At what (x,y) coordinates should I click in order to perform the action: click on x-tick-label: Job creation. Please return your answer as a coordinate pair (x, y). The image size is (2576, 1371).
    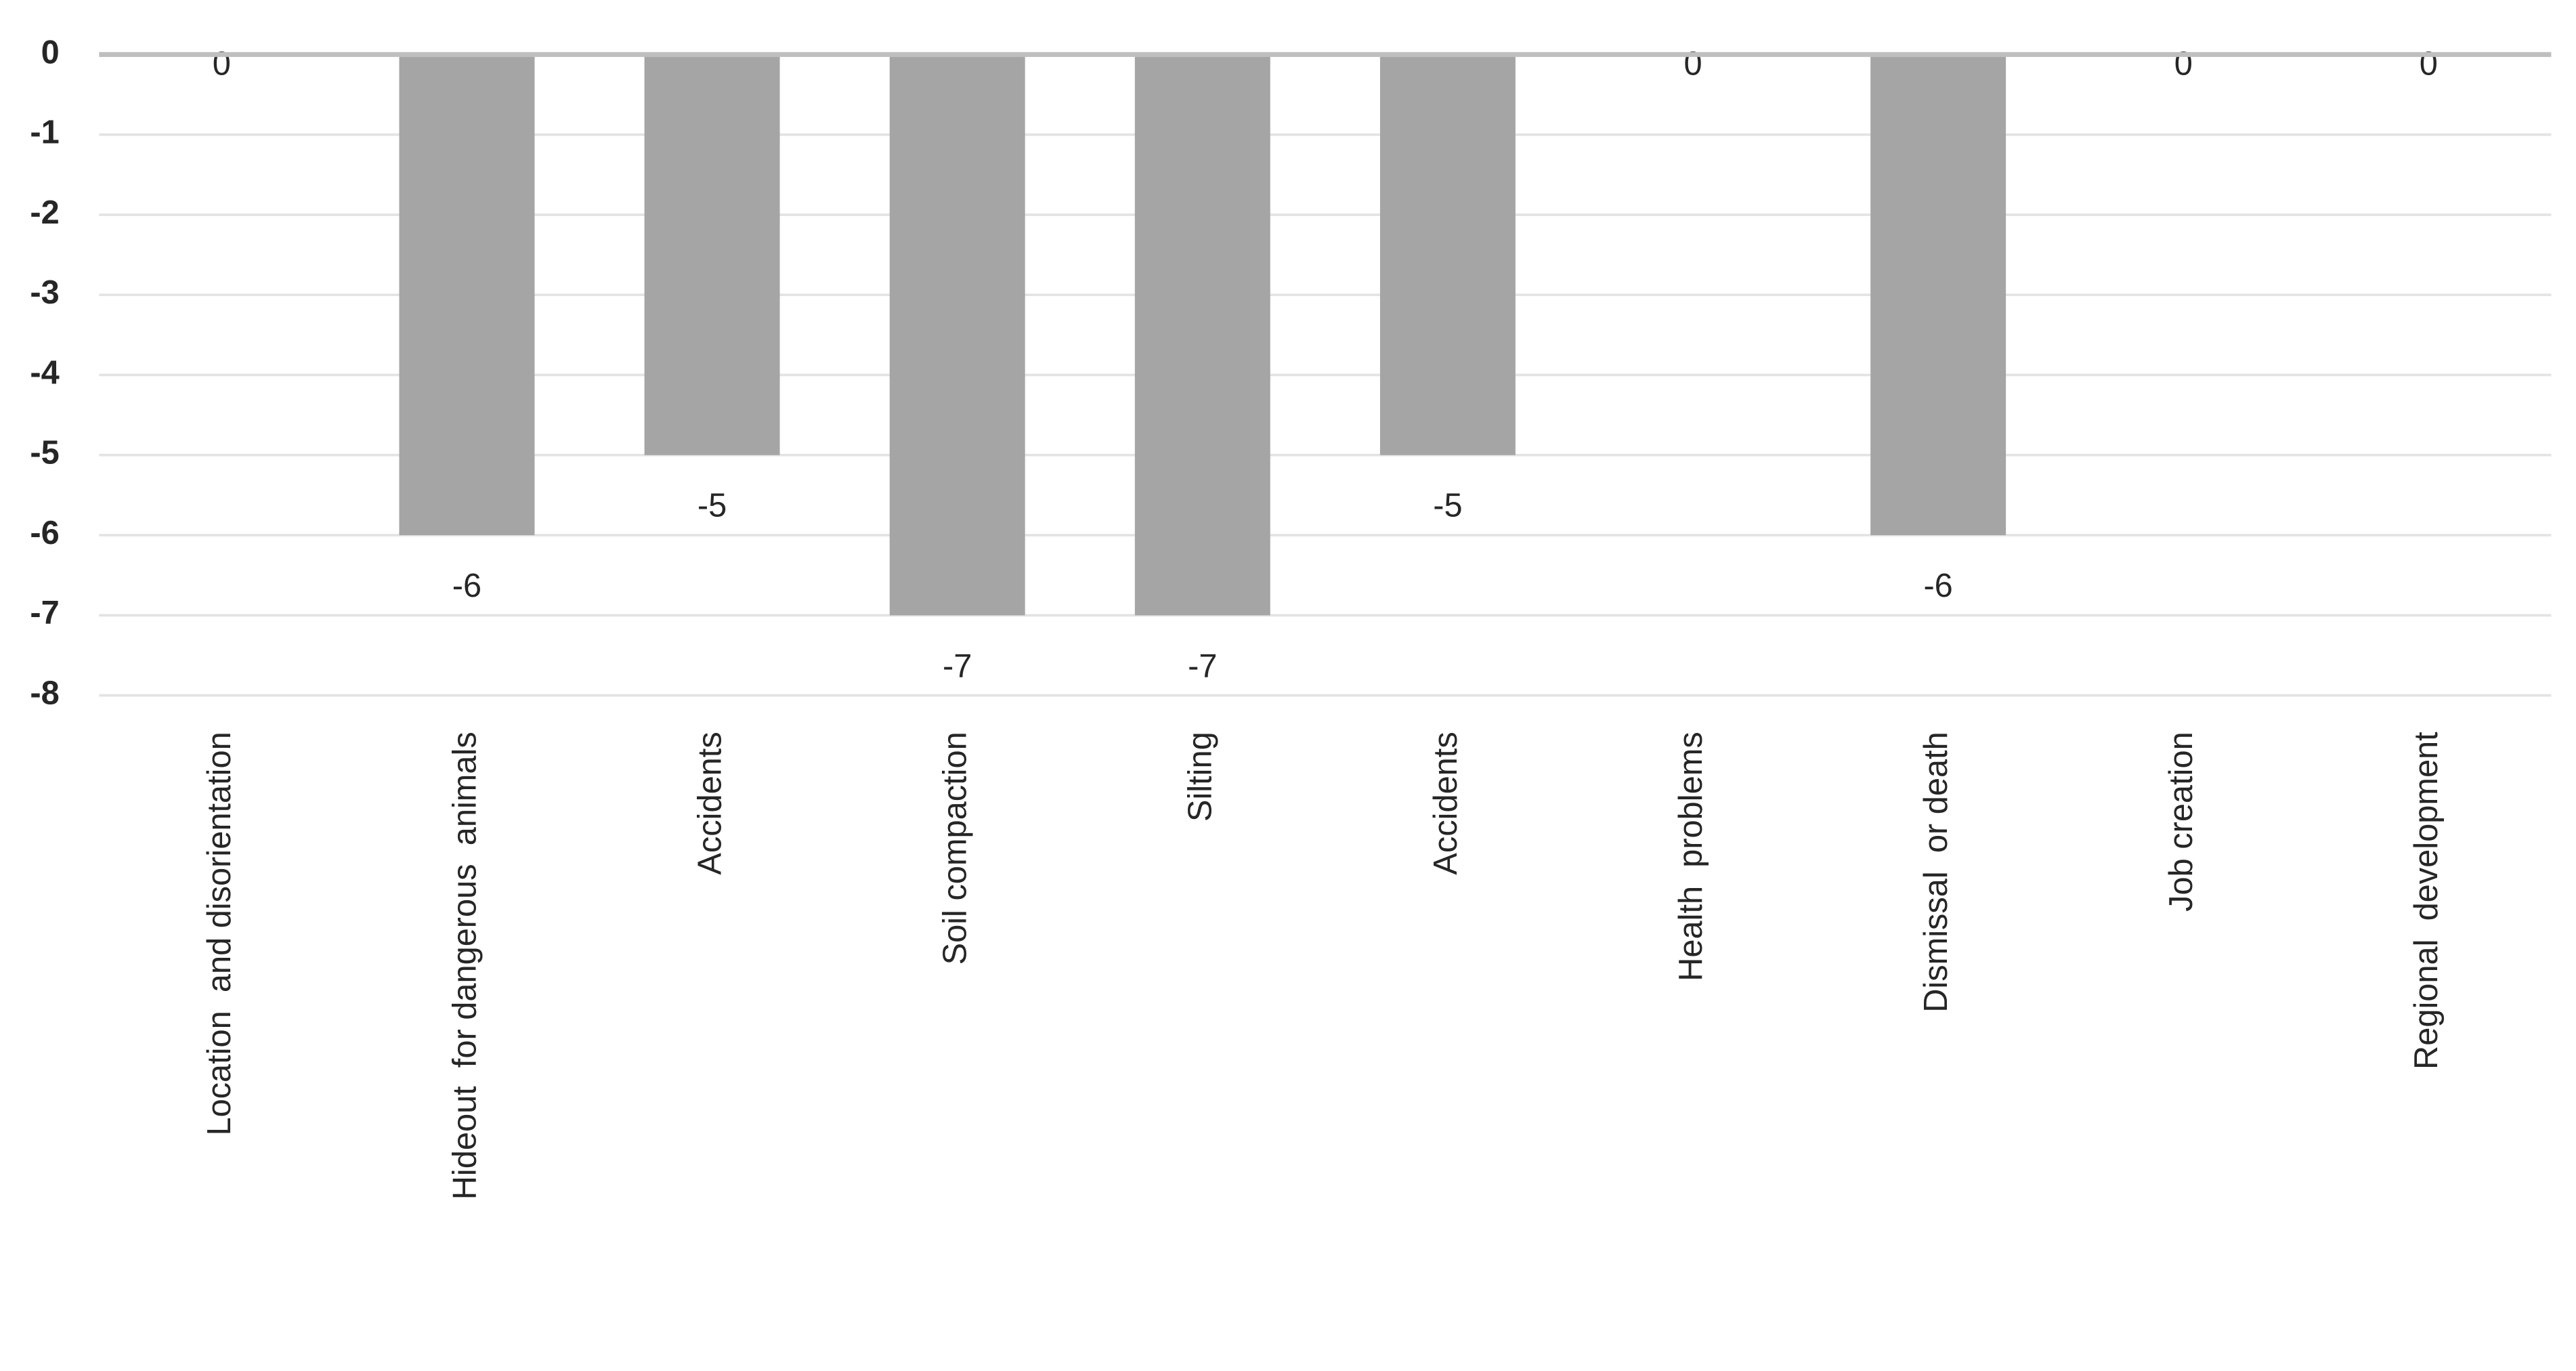
    Looking at the image, I should click on (2181, 822).